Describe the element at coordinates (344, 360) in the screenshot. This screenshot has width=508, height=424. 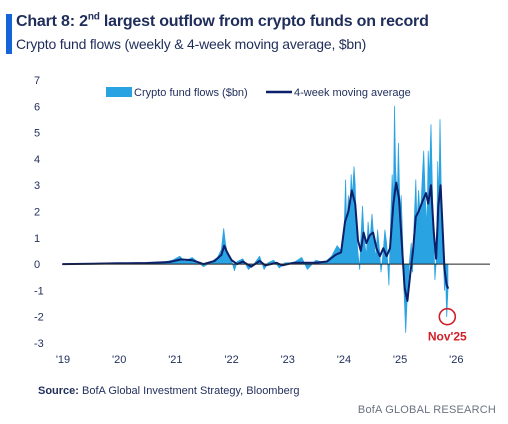
I see `x-tick-label: '24` at that location.